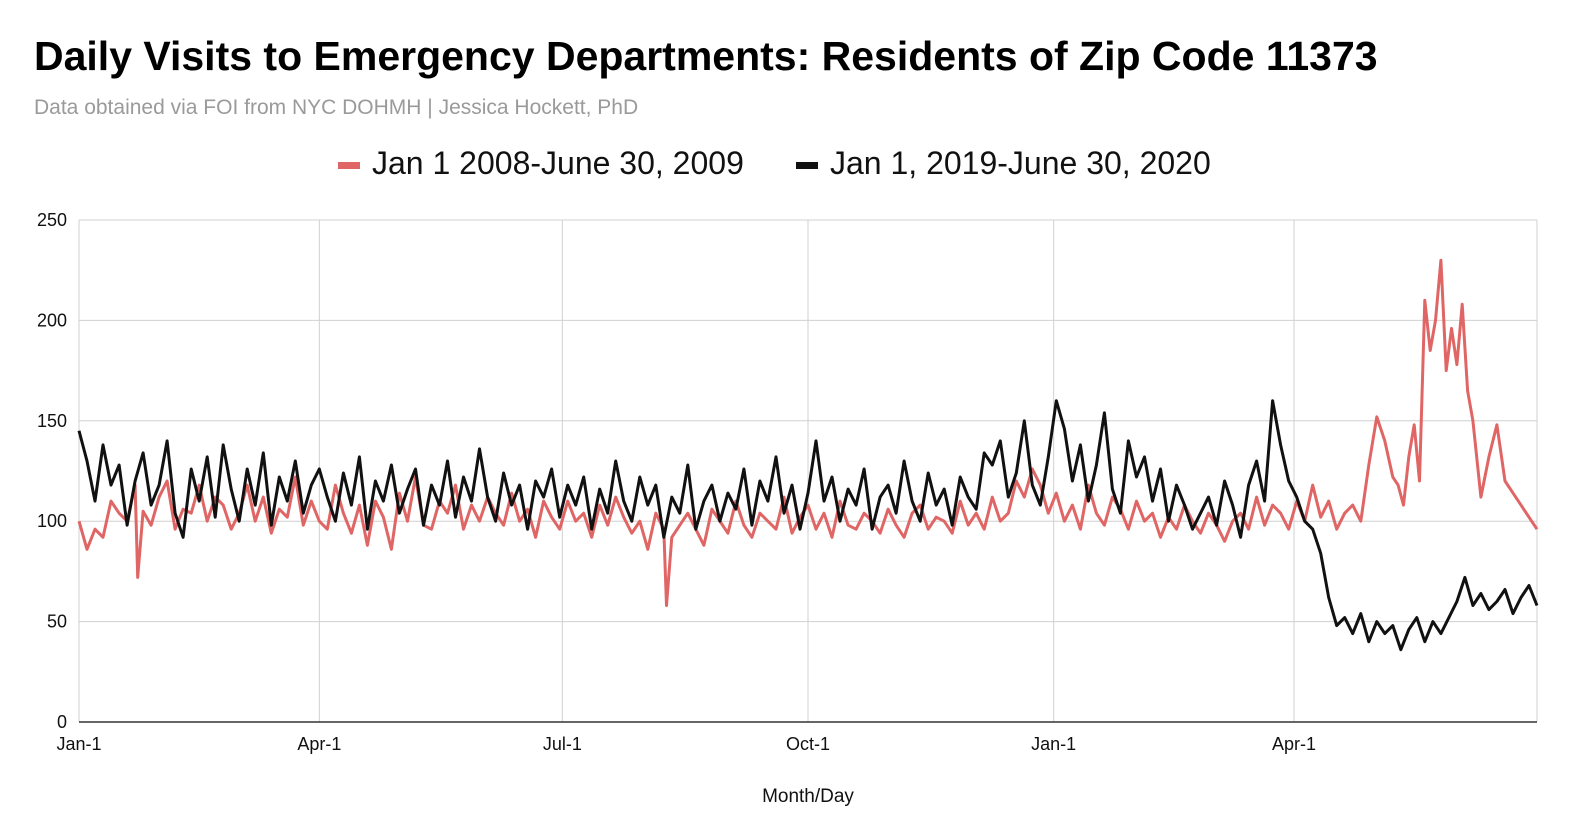 The image size is (1588, 840). Describe the element at coordinates (808, 796) in the screenshot. I see `x-axis-title: Month/Day` at that location.